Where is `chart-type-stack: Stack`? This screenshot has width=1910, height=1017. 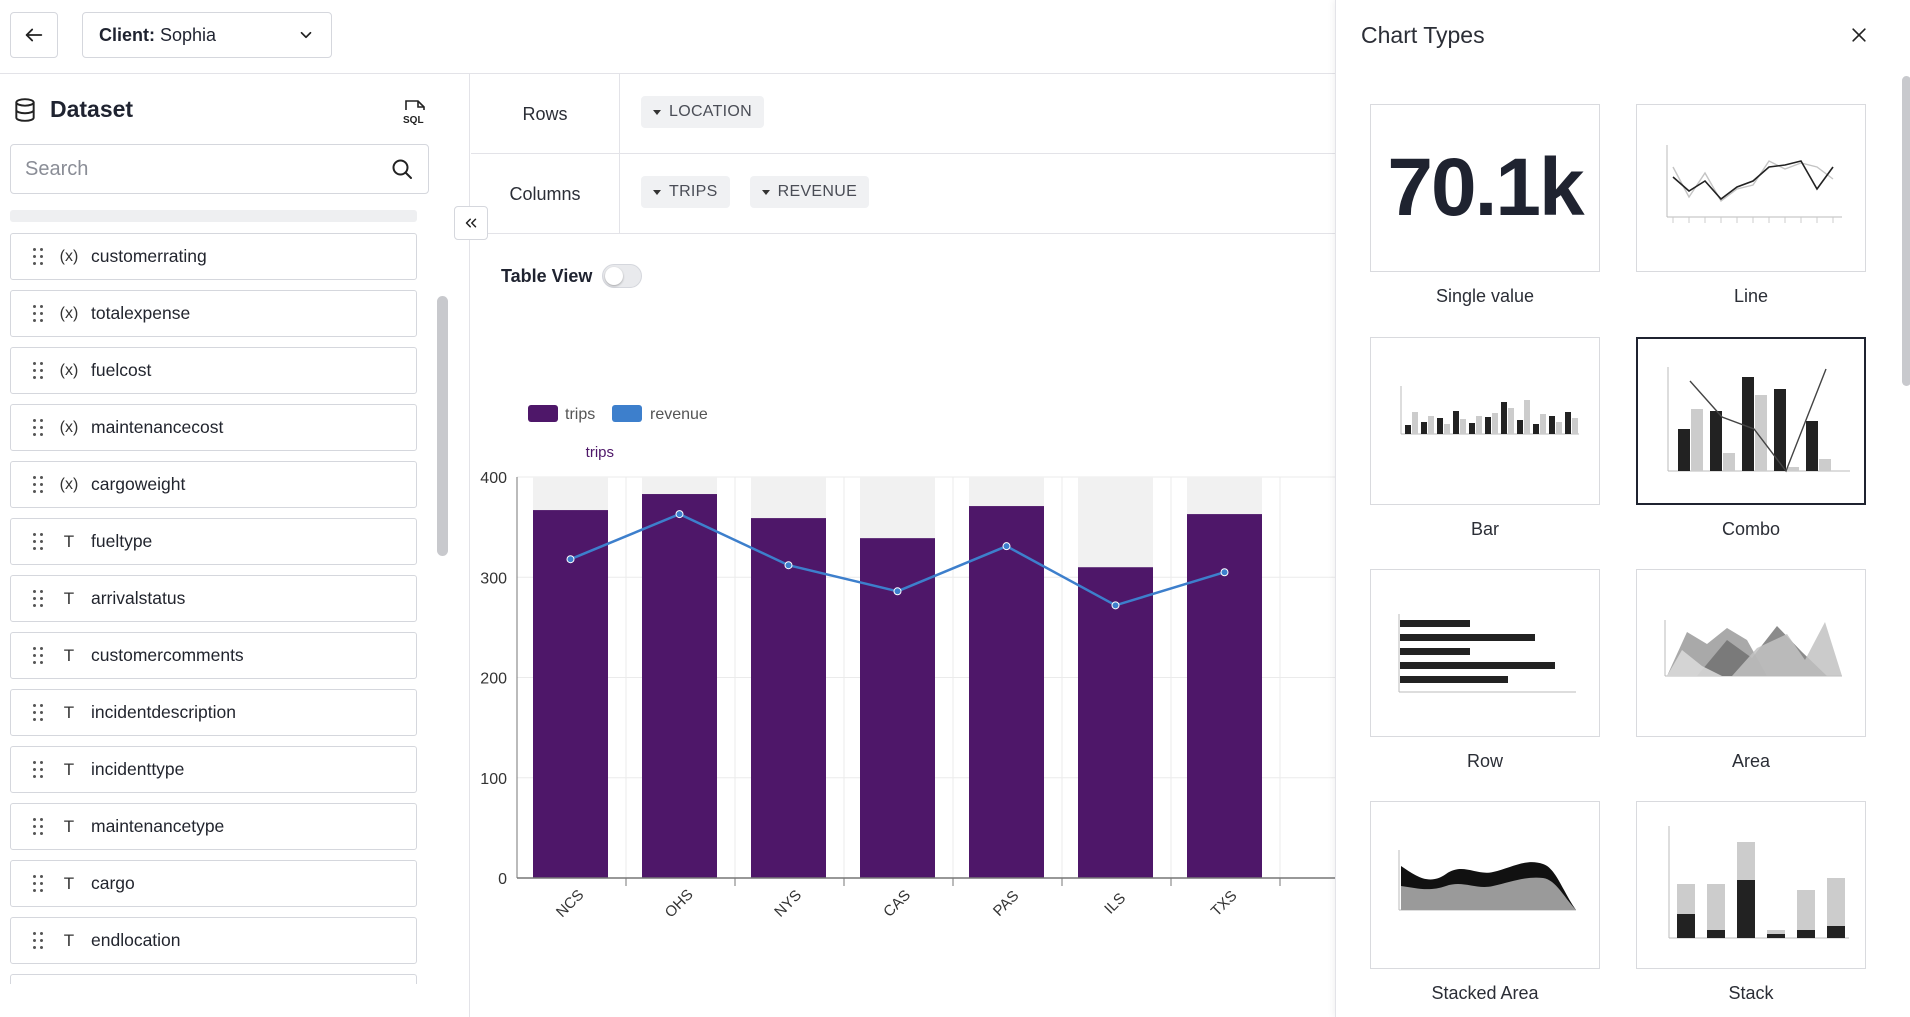
chart-type-stack: Stack is located at coordinates (1751, 902).